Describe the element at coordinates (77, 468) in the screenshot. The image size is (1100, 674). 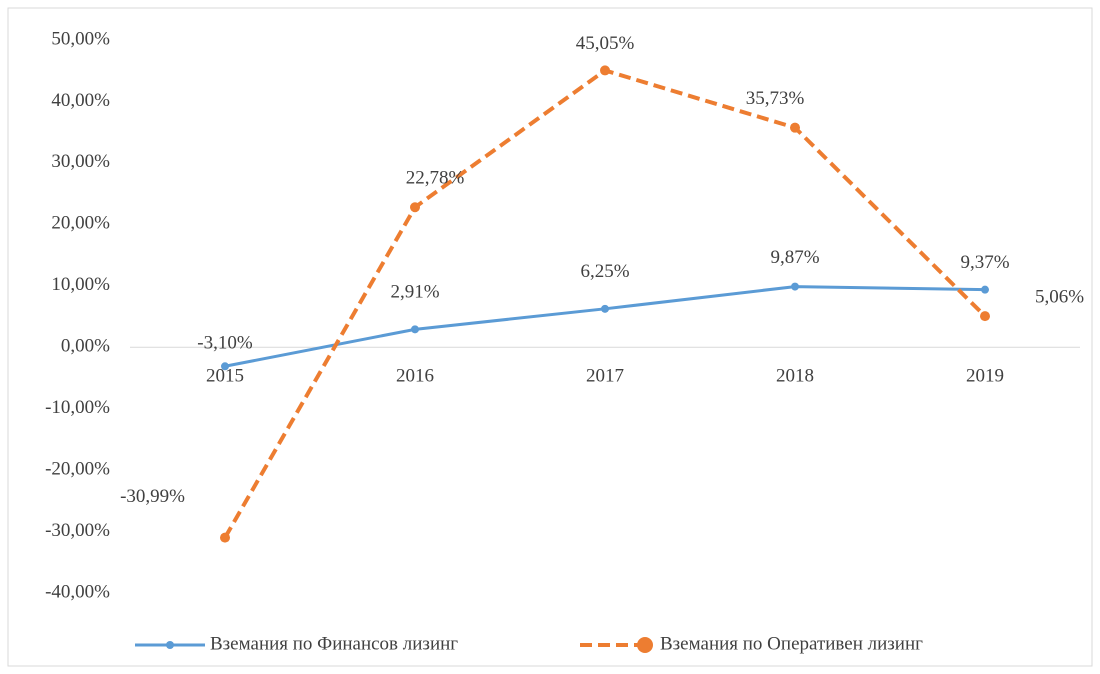
I see `y-tick-label: -20,00%` at that location.